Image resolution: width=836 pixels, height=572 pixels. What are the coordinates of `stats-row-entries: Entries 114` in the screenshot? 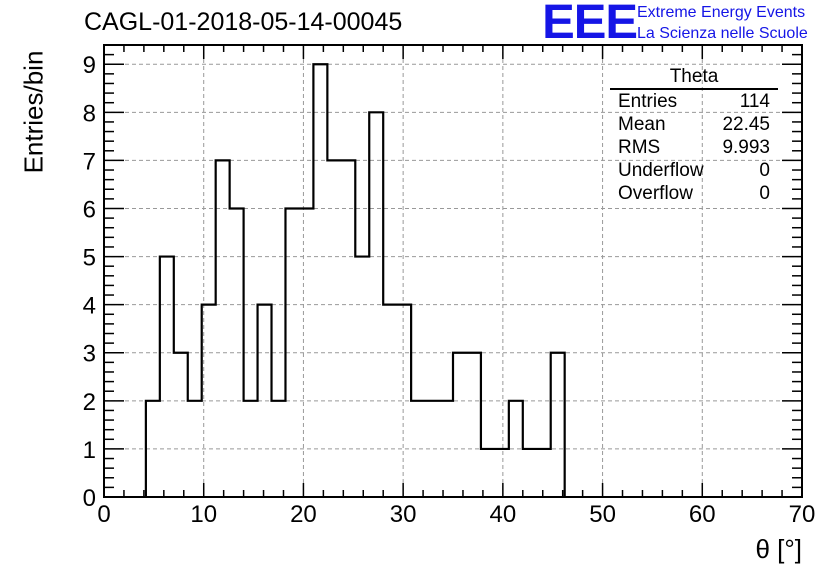 It's located at (694, 101).